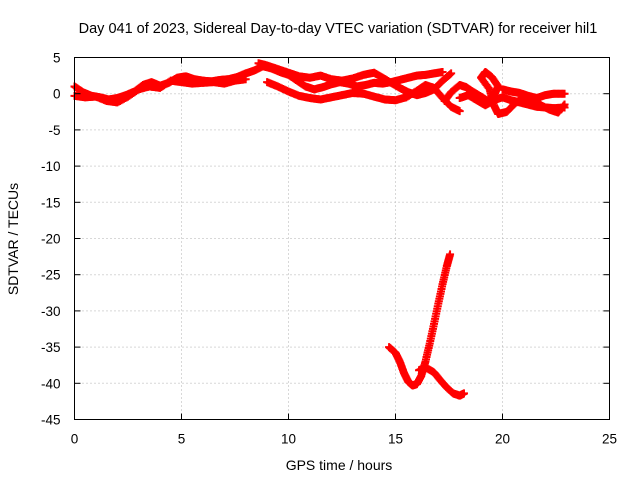 The height and width of the screenshot is (480, 640). Describe the element at coordinates (51, 311) in the screenshot. I see `y-tick-label: -30` at that location.